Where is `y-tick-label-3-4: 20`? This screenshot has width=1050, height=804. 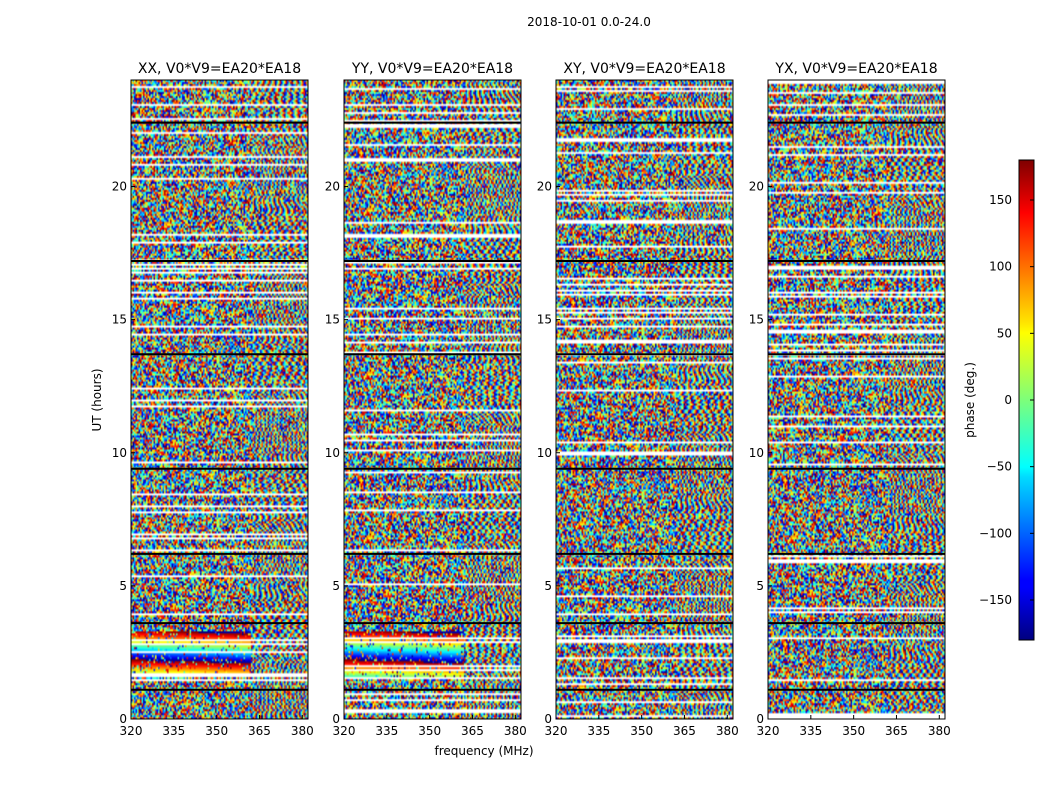 y-tick-label-3-4: 20 is located at coordinates (756, 187).